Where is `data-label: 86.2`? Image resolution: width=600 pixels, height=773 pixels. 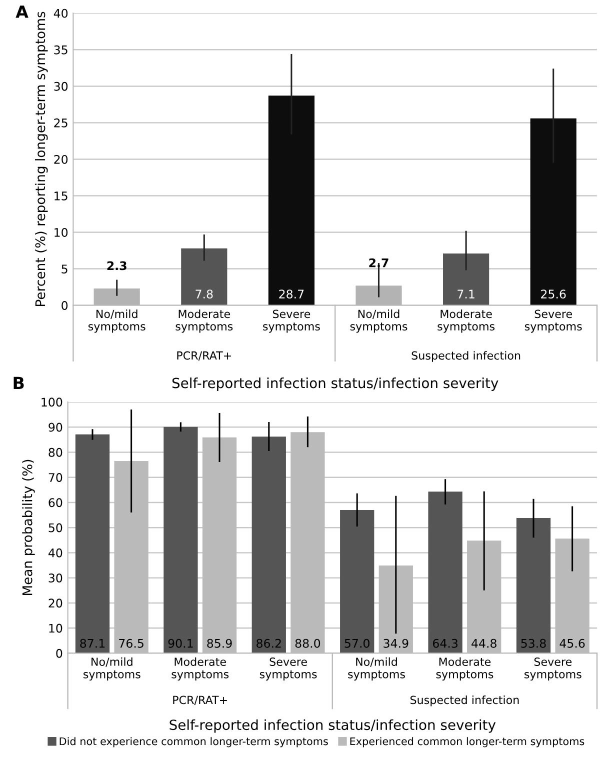
data-label: 86.2 is located at coordinates (268, 643).